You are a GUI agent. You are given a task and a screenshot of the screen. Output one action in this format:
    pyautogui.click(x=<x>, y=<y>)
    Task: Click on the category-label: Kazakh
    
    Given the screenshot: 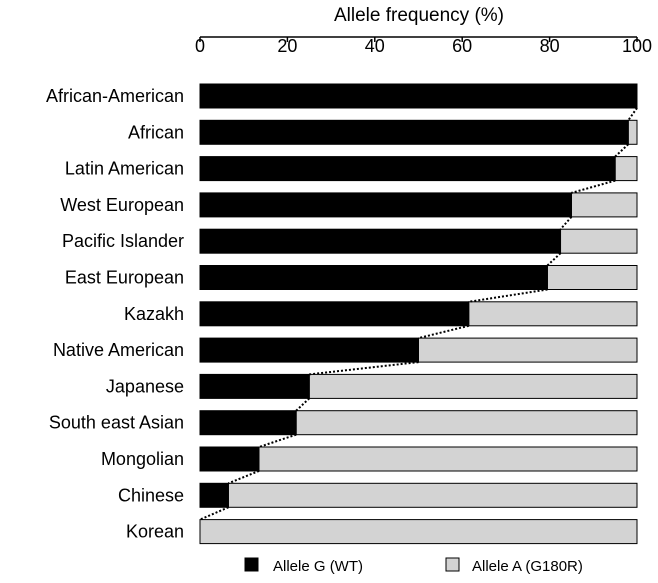 What is the action you would take?
    pyautogui.click(x=154, y=314)
    